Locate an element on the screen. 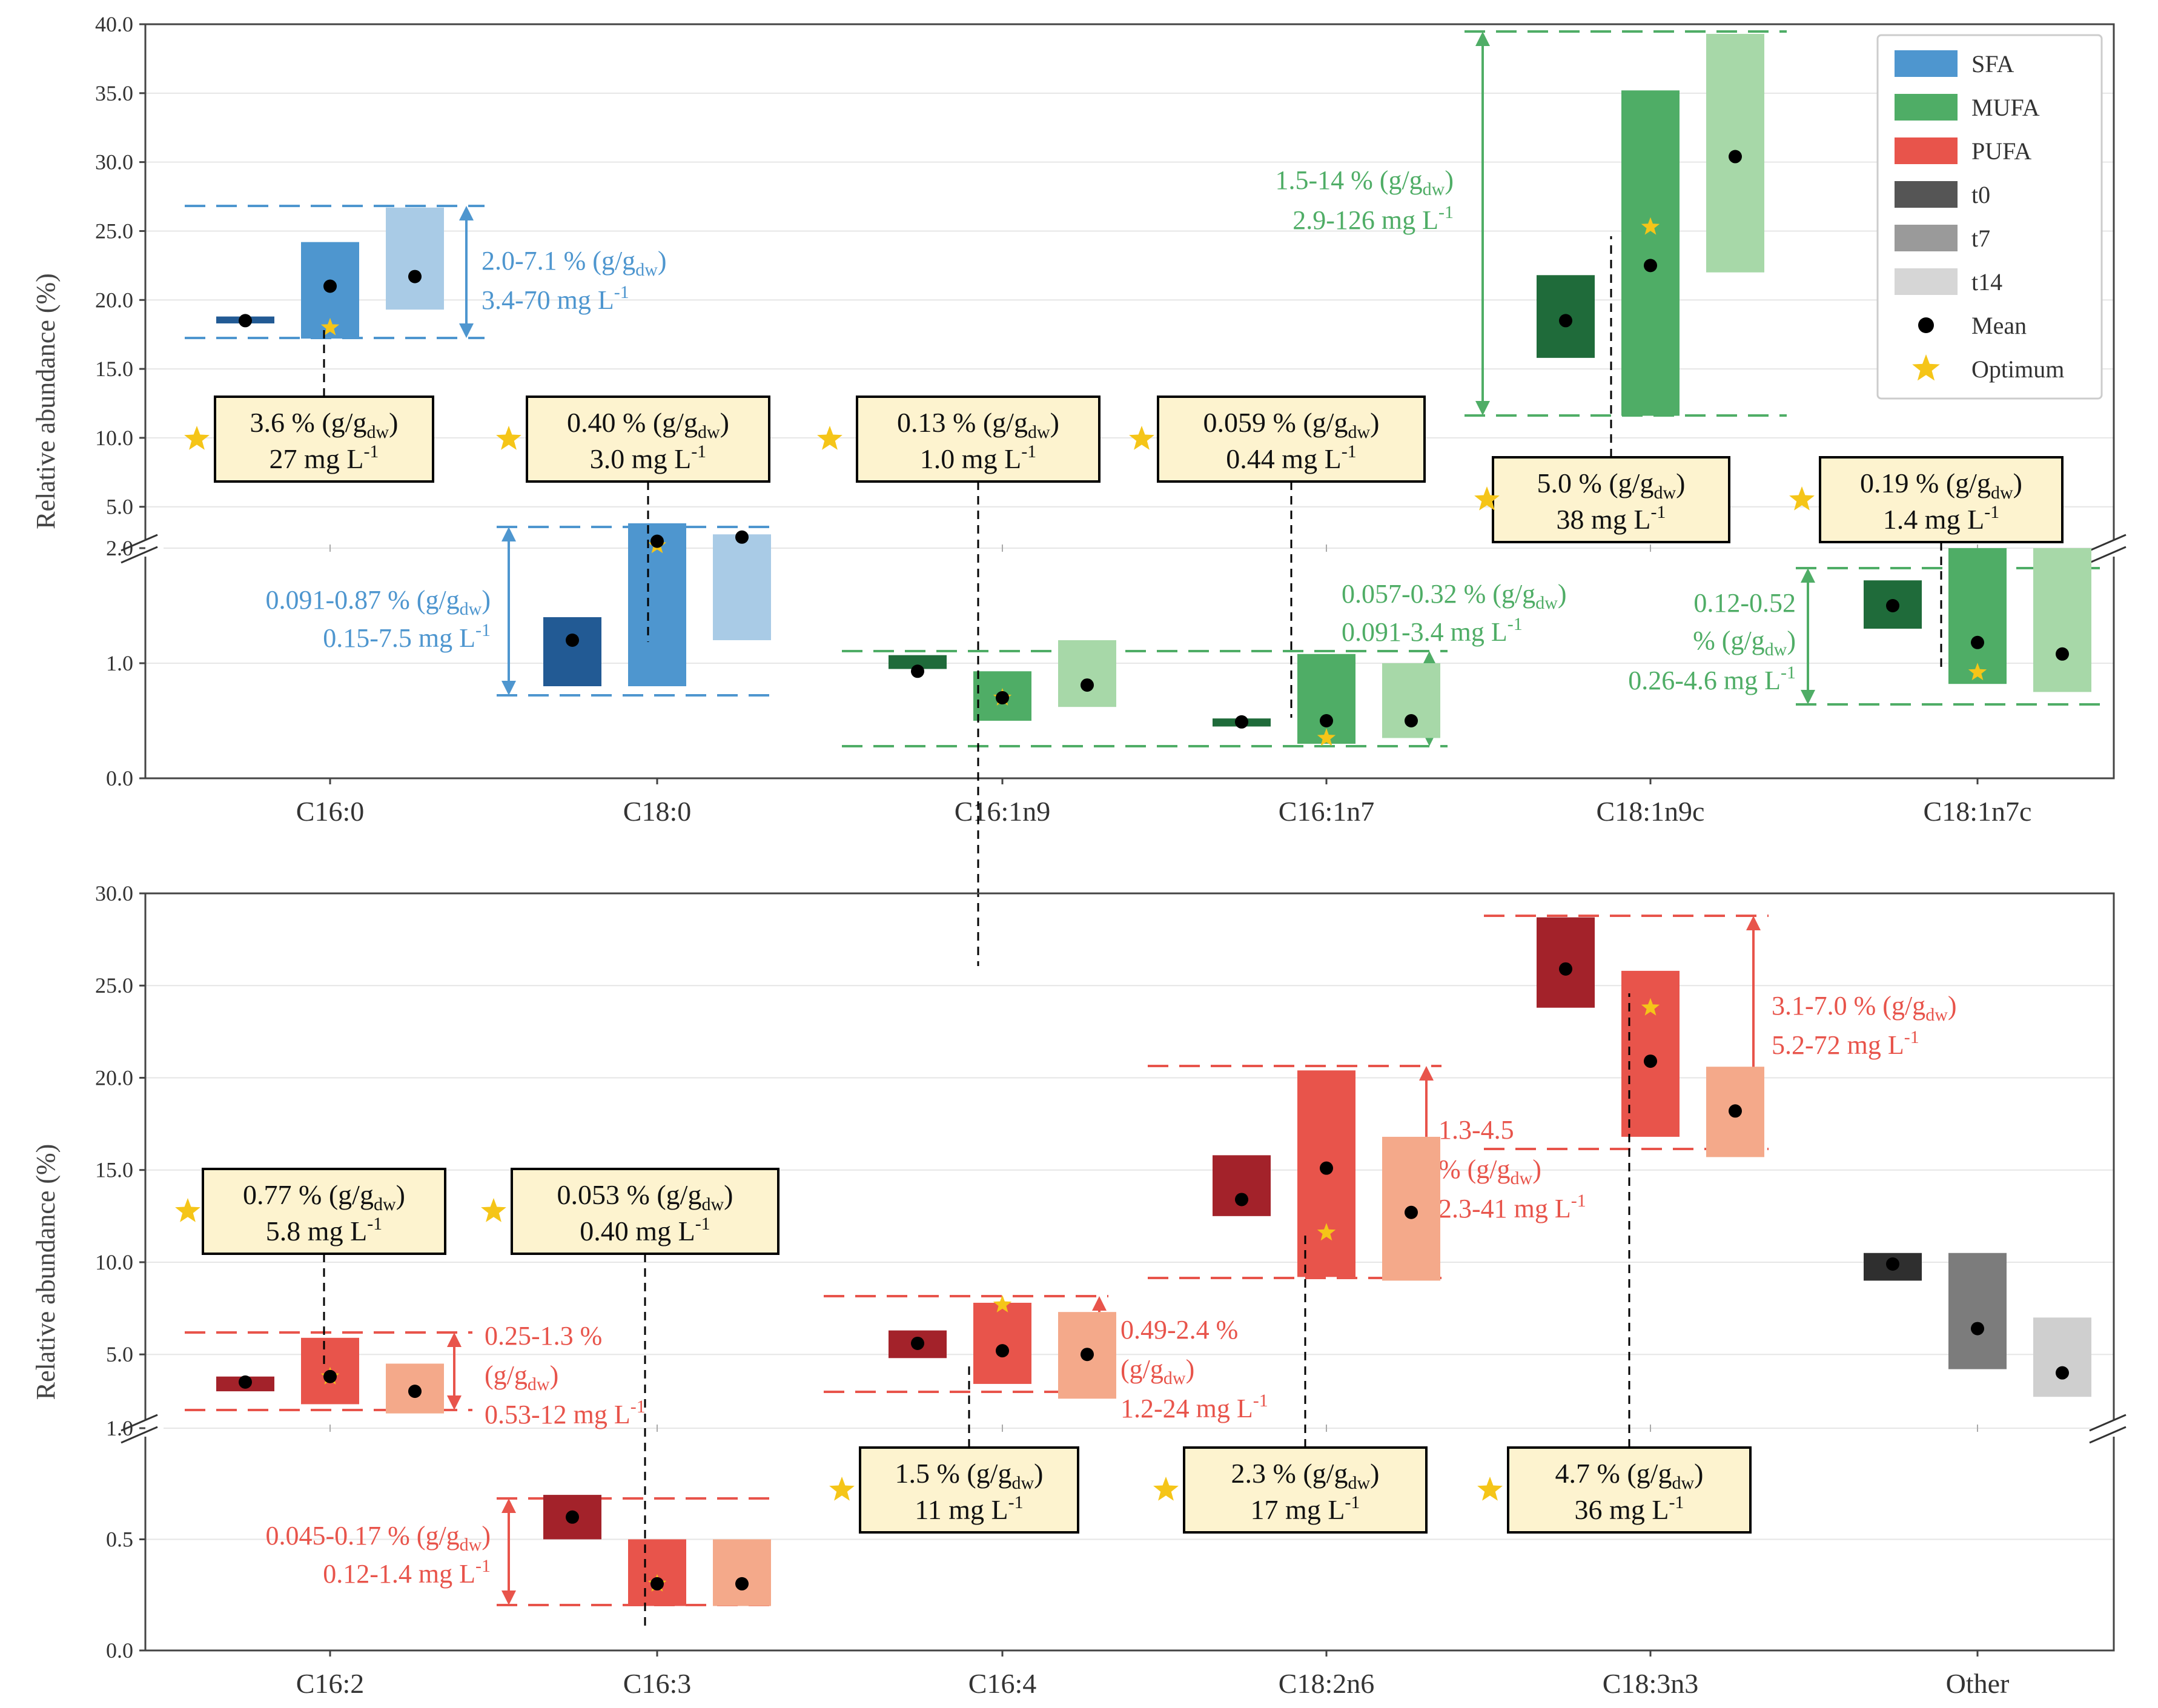  range-text-main: 0.057-0.32 % (g/g is located at coordinates (1439, 594).